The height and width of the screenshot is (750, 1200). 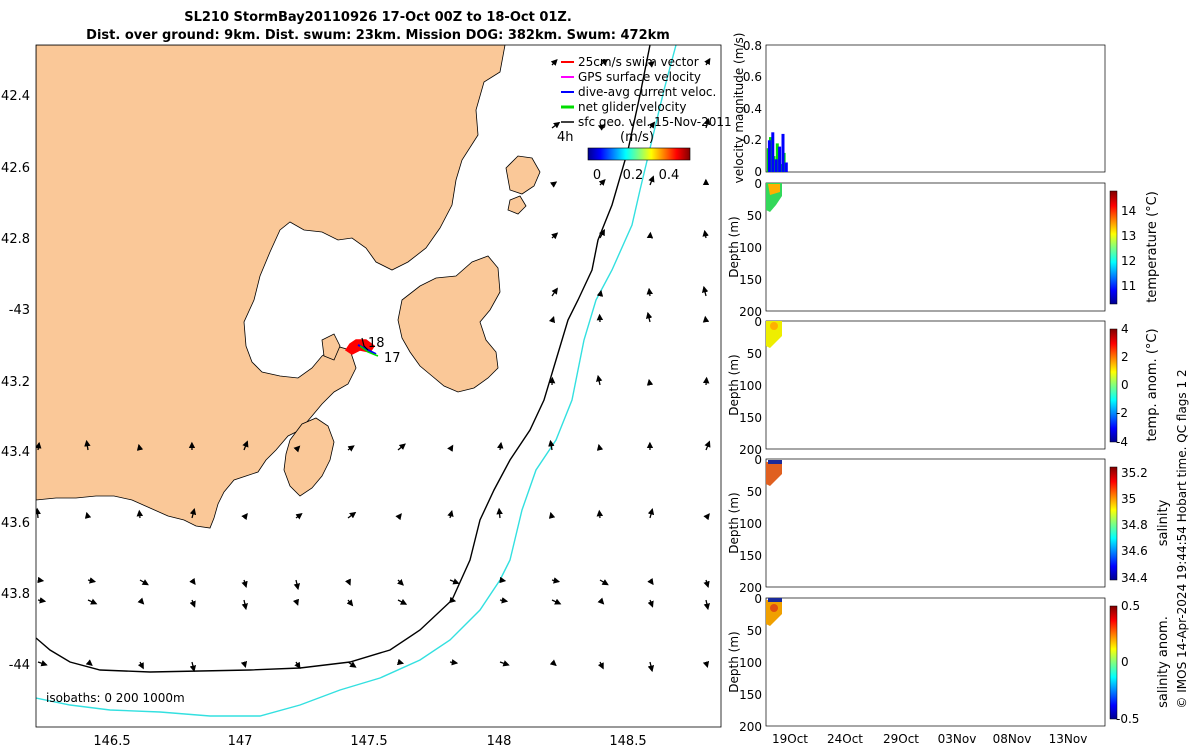 What do you see at coordinates (935, 247) in the screenshot?
I see `temperature-axes` at bounding box center [935, 247].